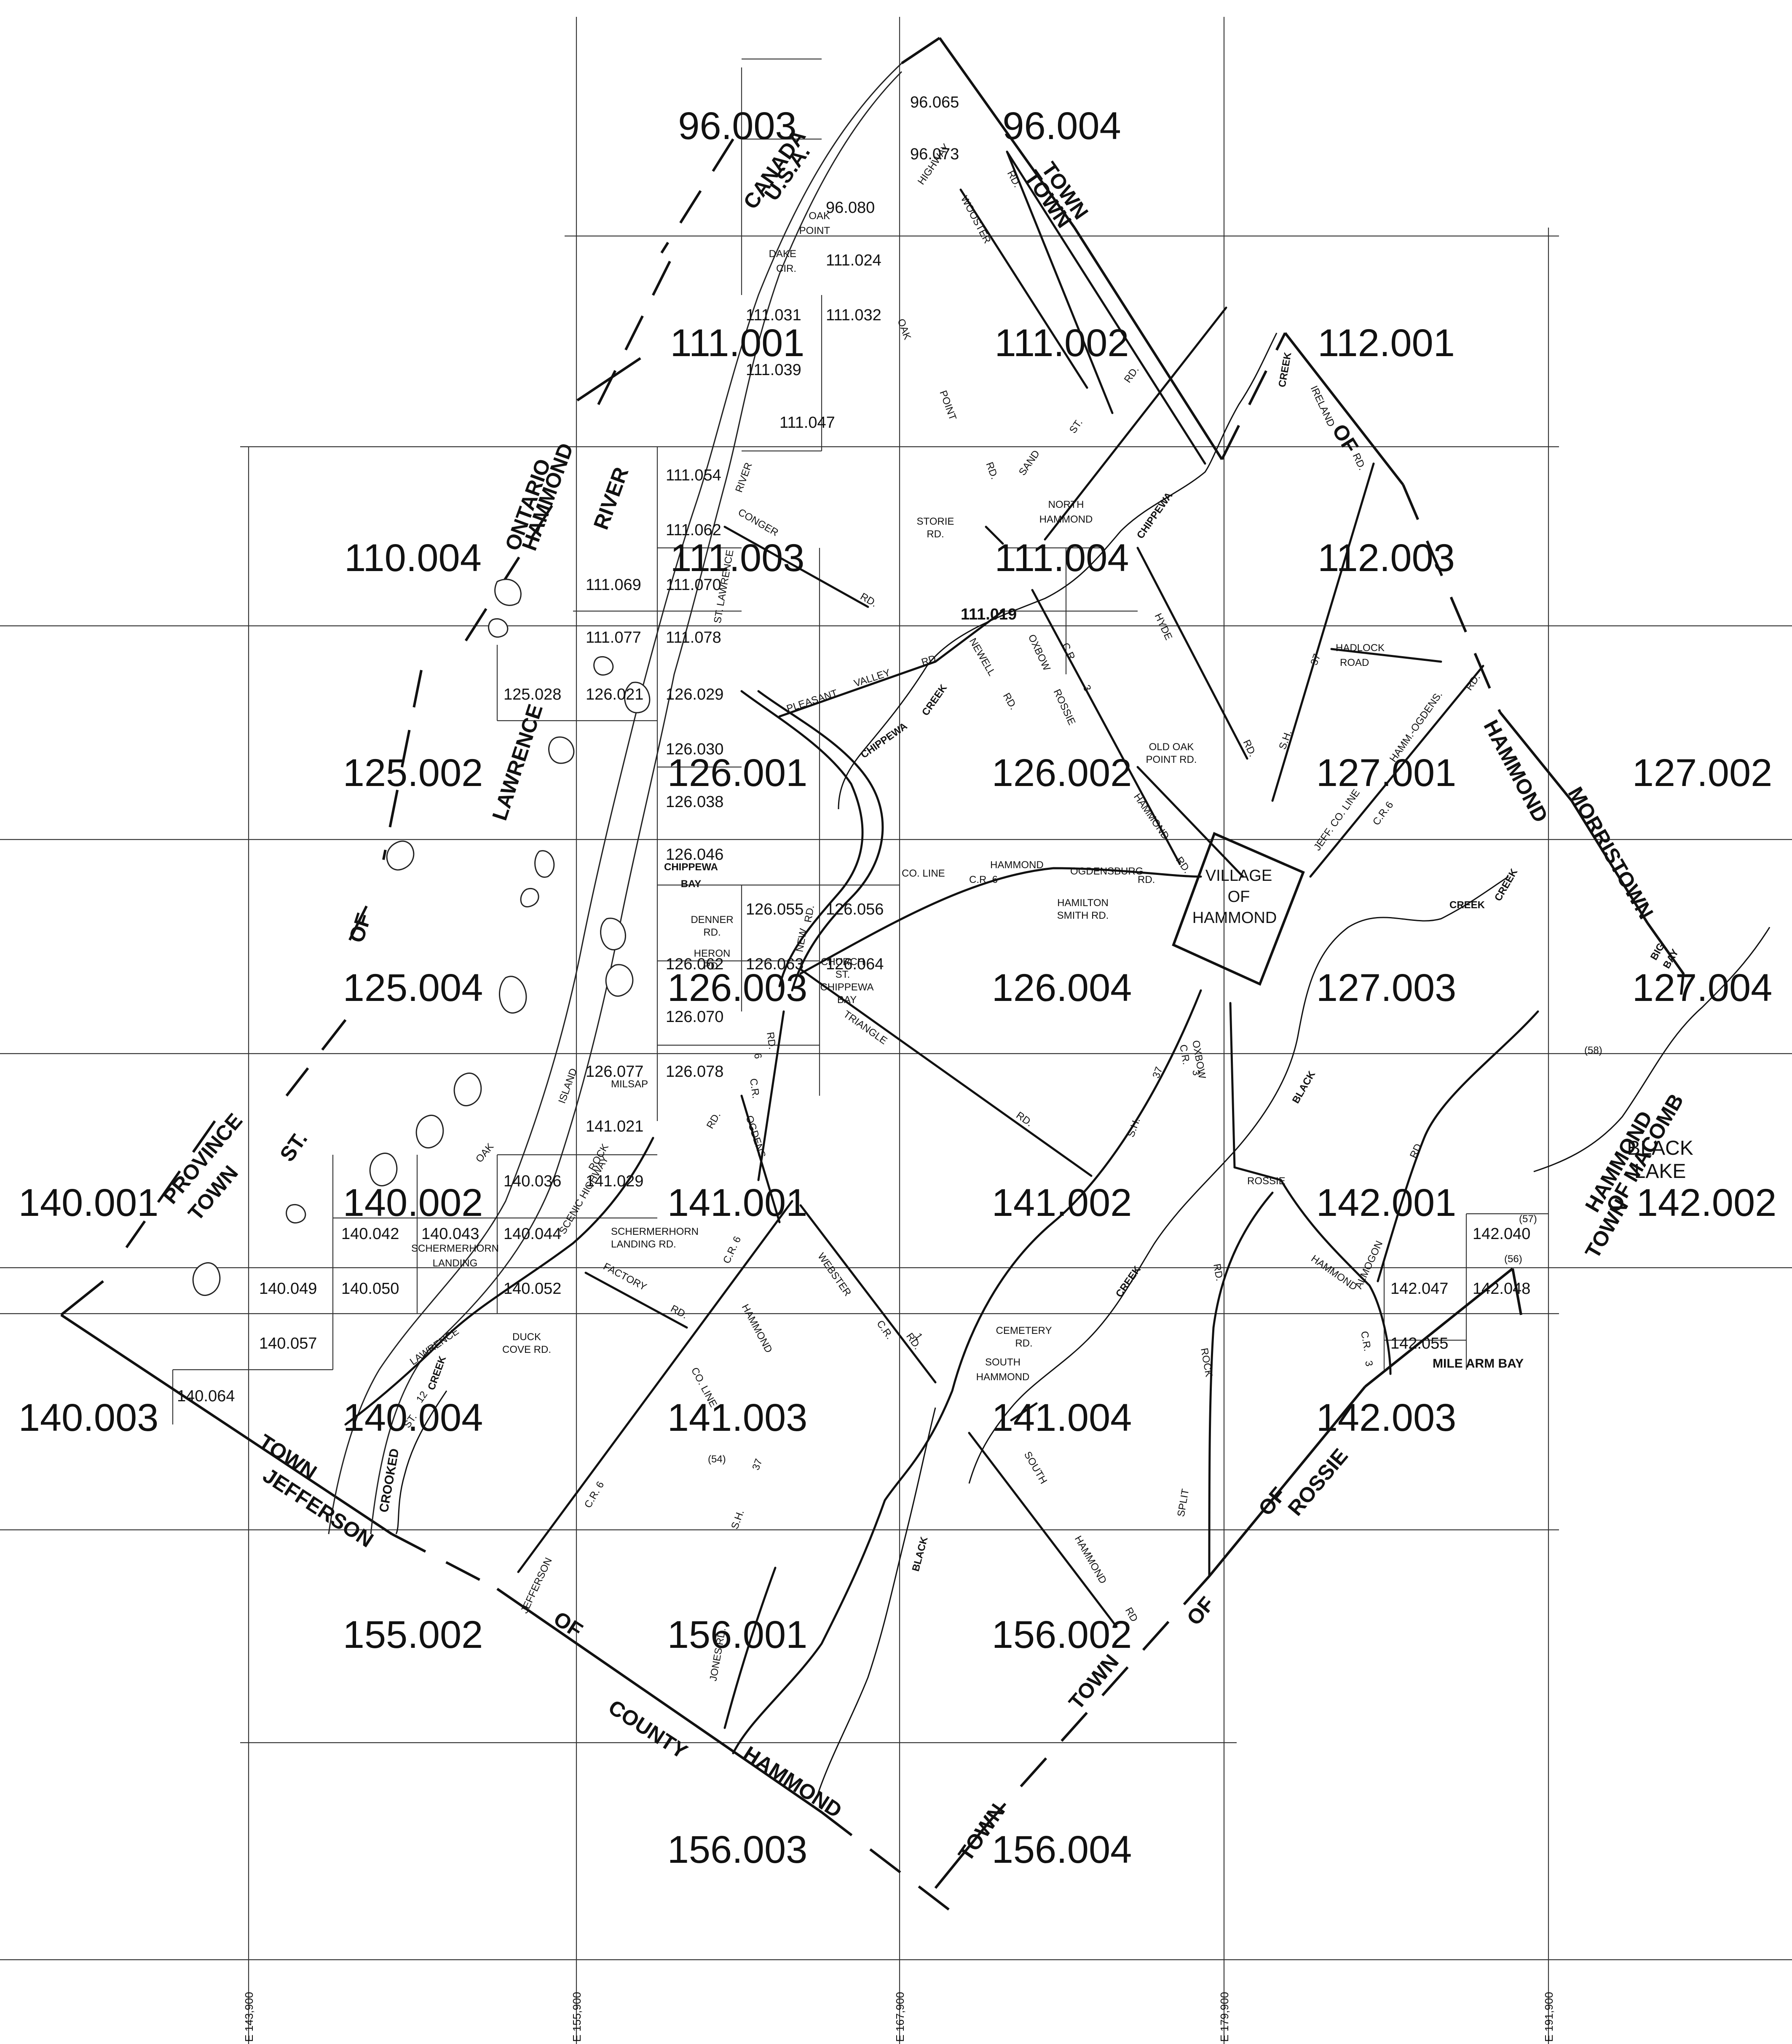 Image resolution: width=1792 pixels, height=2044 pixels. What do you see at coordinates (568, 1625) in the screenshot?
I see `boundary-label: OF` at bounding box center [568, 1625].